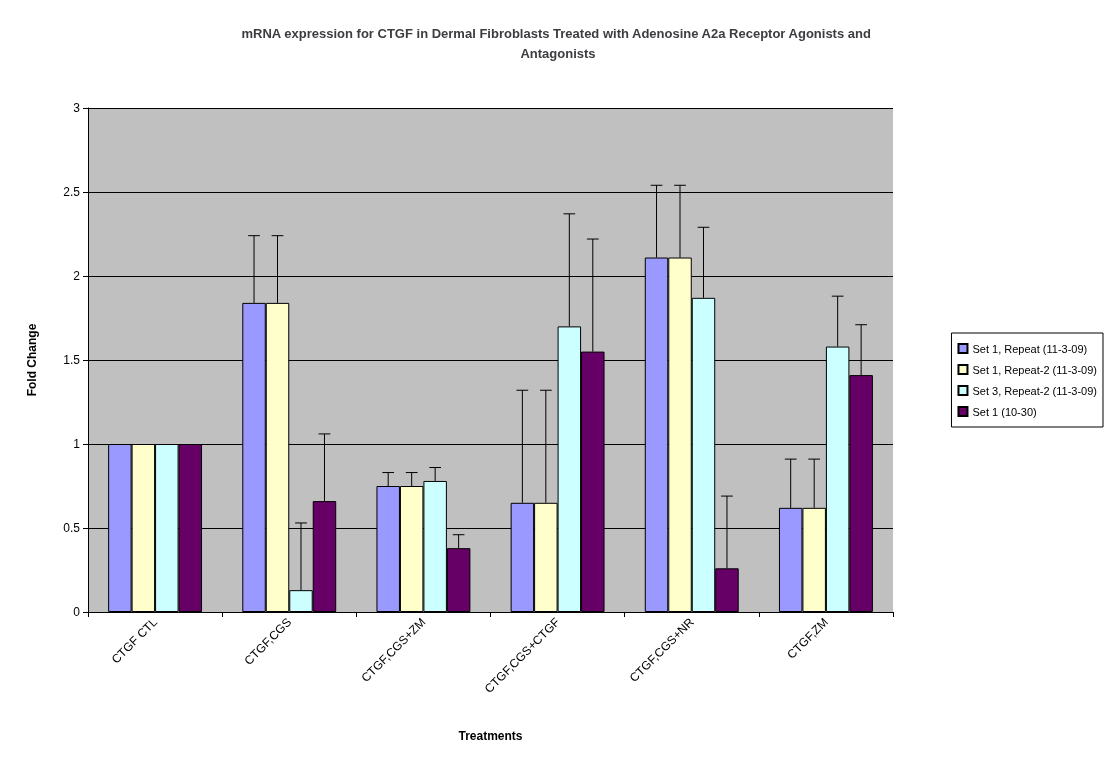  Describe the element at coordinates (77, 444) in the screenshot. I see `y-tick-label: 1` at that location.